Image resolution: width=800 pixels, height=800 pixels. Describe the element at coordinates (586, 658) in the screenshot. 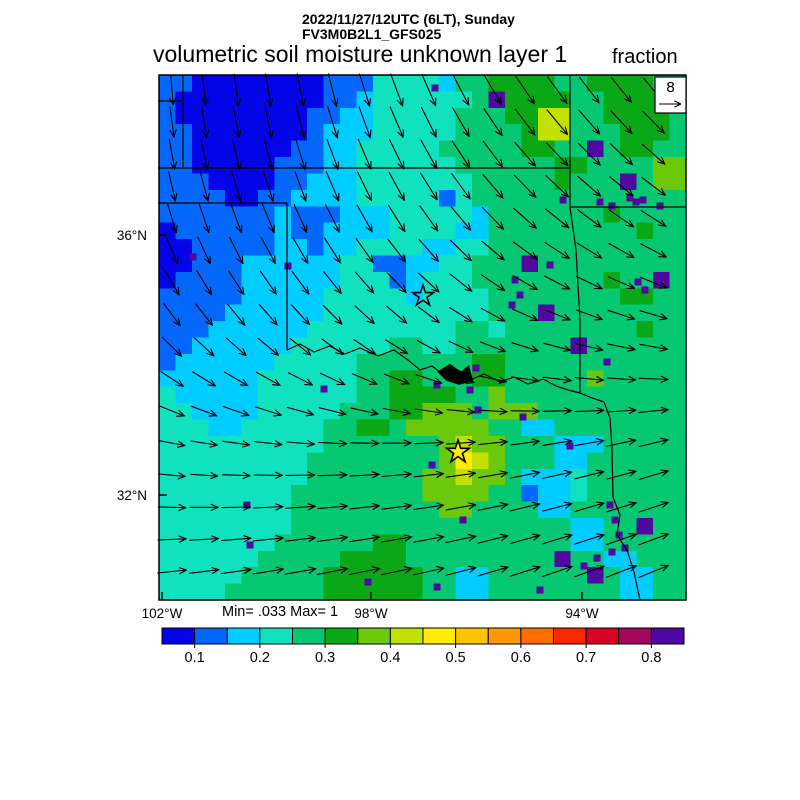

I see `colorbar-tick-label: 0.7` at that location.